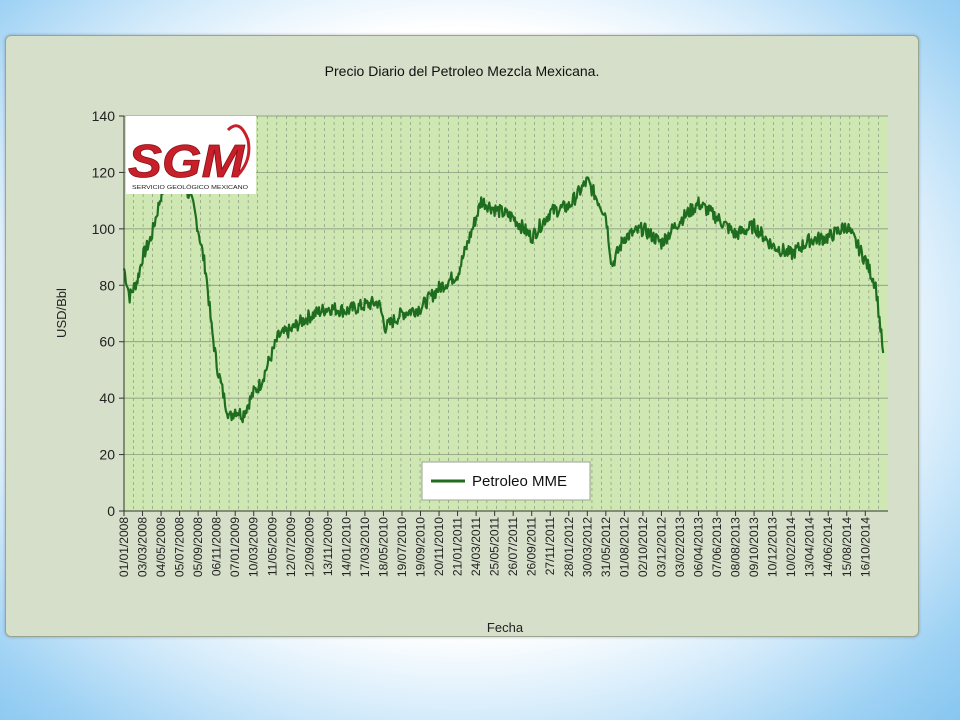 The image size is (960, 720). What do you see at coordinates (198, 547) in the screenshot?
I see `x-tick-label: 05/09/2008` at bounding box center [198, 547].